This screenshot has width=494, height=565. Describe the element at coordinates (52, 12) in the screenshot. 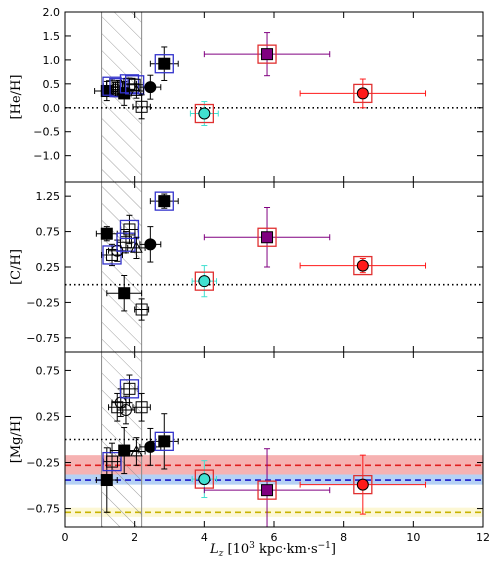

I see `y-tick-label: 2.0` at that location.